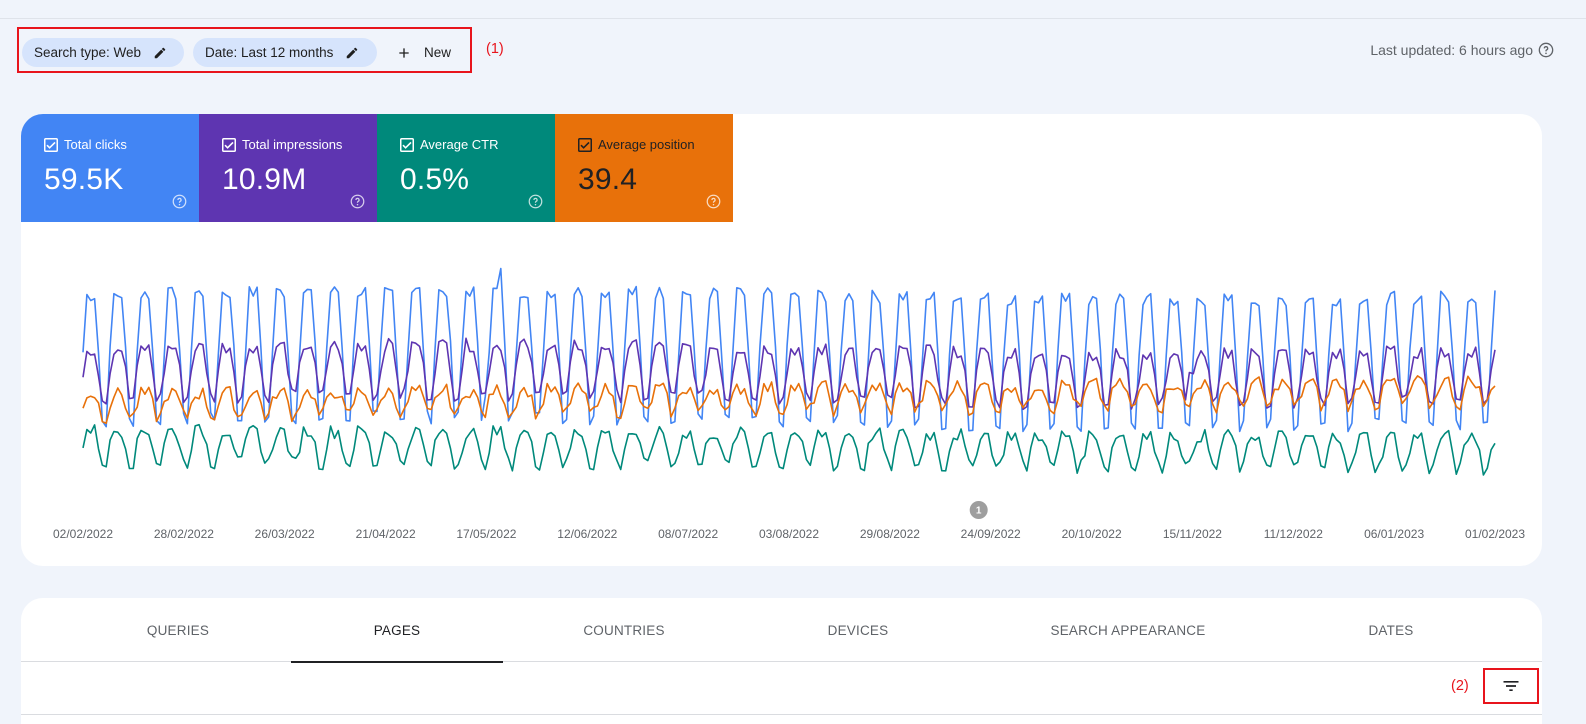 This screenshot has width=1586, height=724. Describe the element at coordinates (178, 630) in the screenshot. I see `tab-queries: QUERIES` at that location.